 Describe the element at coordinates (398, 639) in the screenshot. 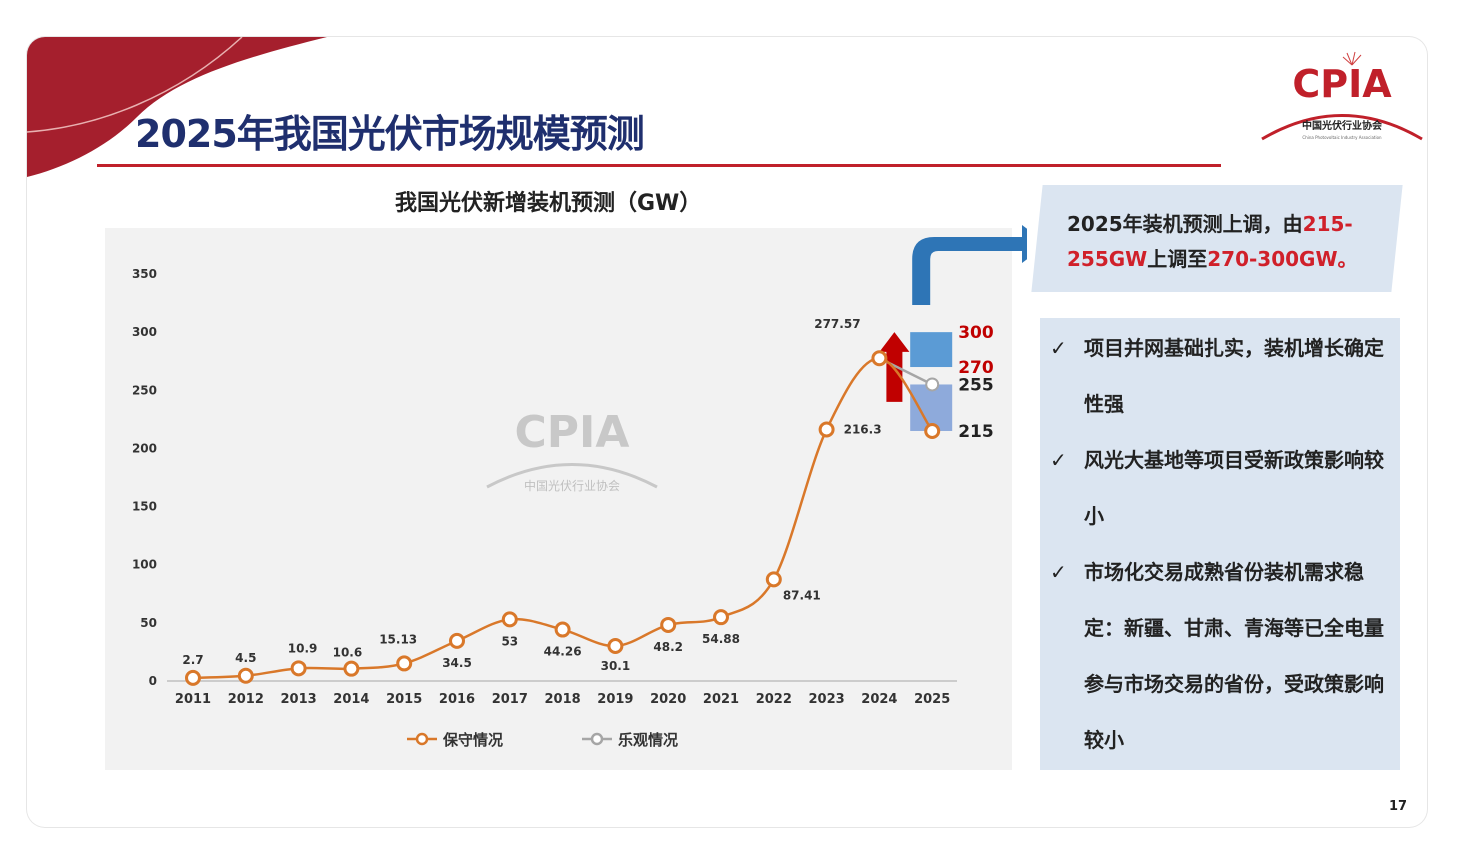

I see `data-label: 15.13` at that location.